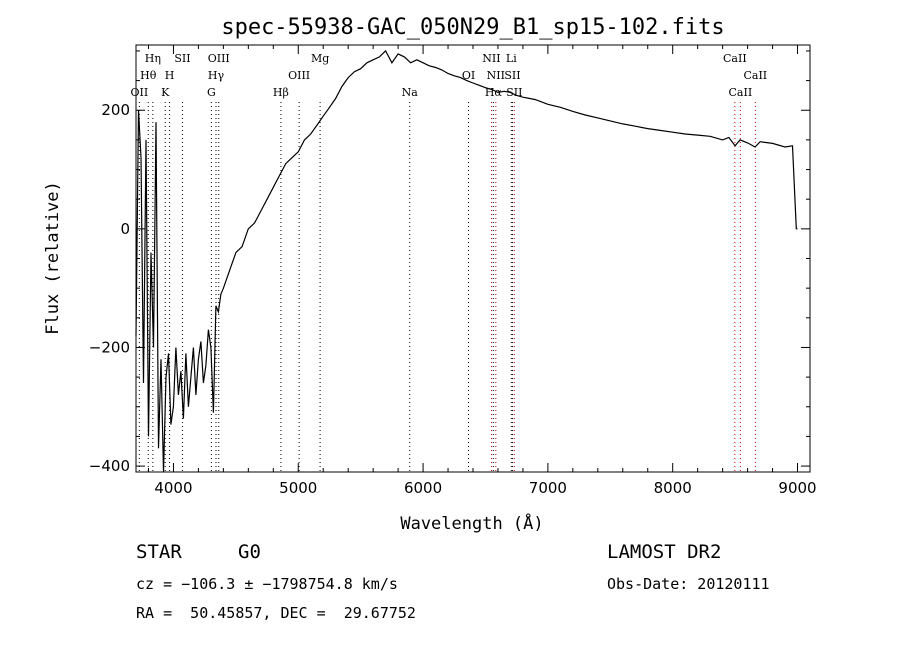  I want to click on line-label: Na, so click(410, 92).